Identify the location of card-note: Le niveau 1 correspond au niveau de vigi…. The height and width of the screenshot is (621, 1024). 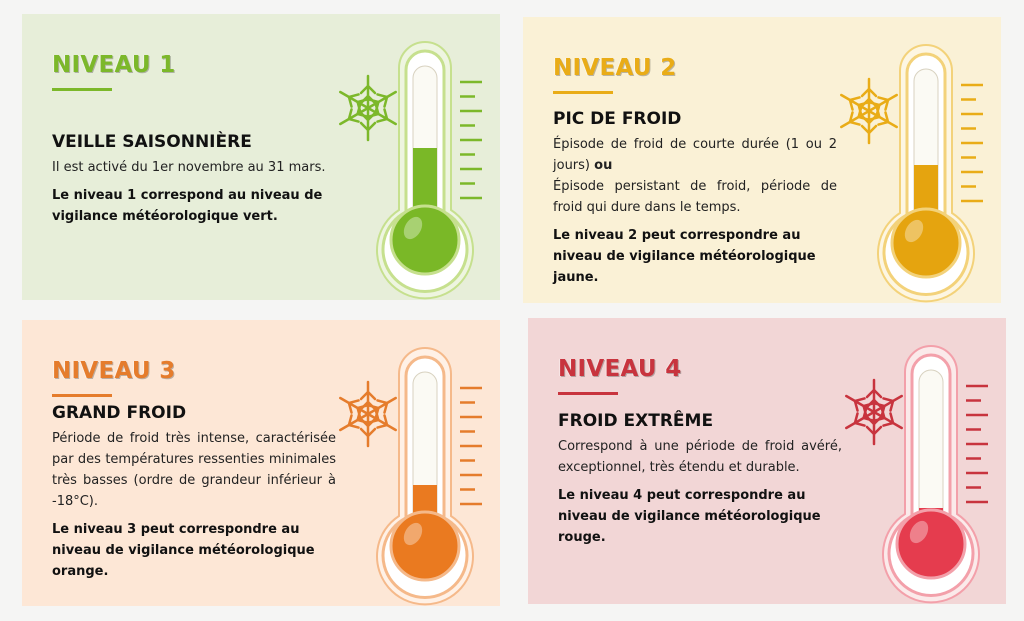
(187, 206).